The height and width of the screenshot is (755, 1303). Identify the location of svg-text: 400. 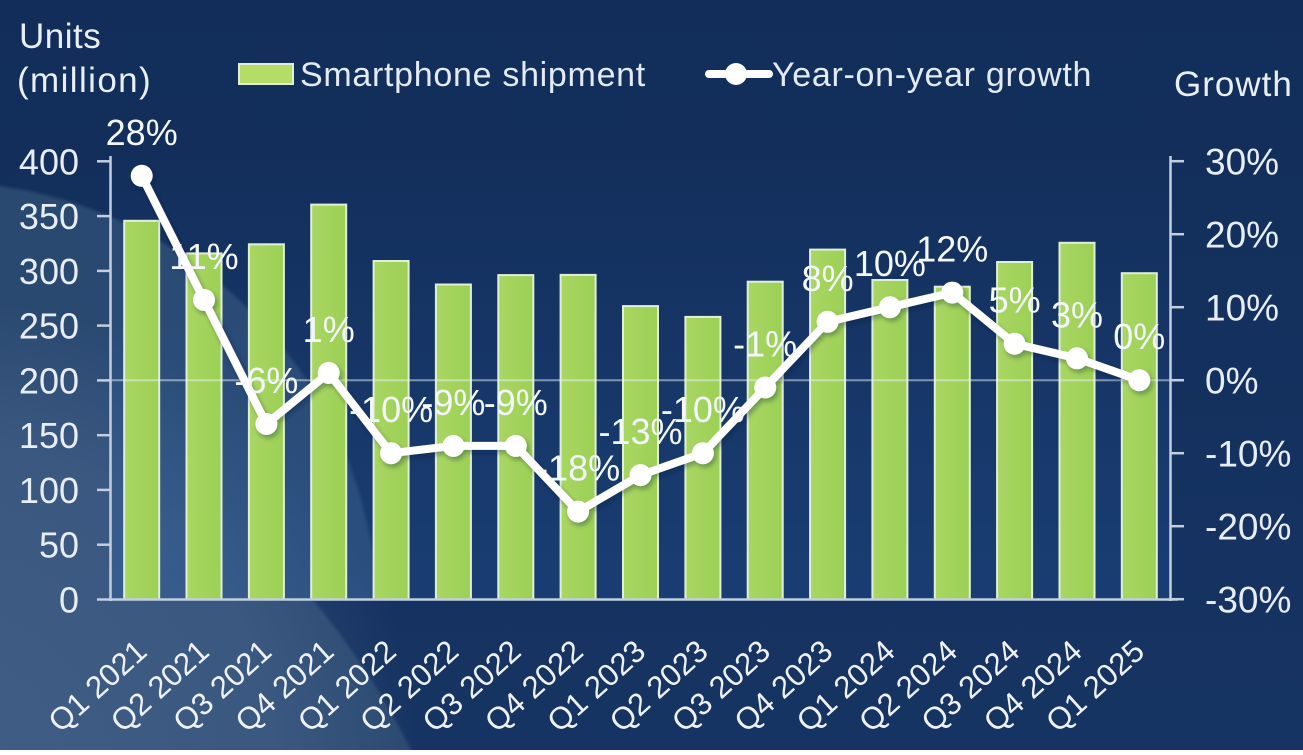
(49, 161).